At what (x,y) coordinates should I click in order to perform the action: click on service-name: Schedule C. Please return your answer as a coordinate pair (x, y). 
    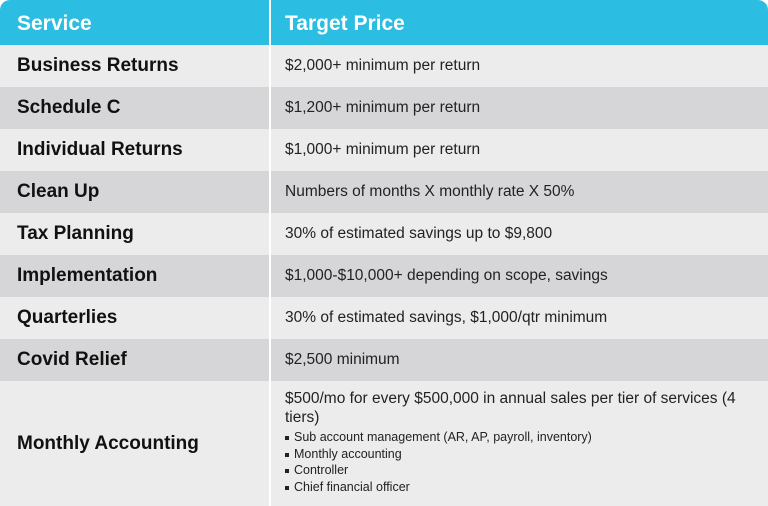
    Looking at the image, I should click on (69, 107).